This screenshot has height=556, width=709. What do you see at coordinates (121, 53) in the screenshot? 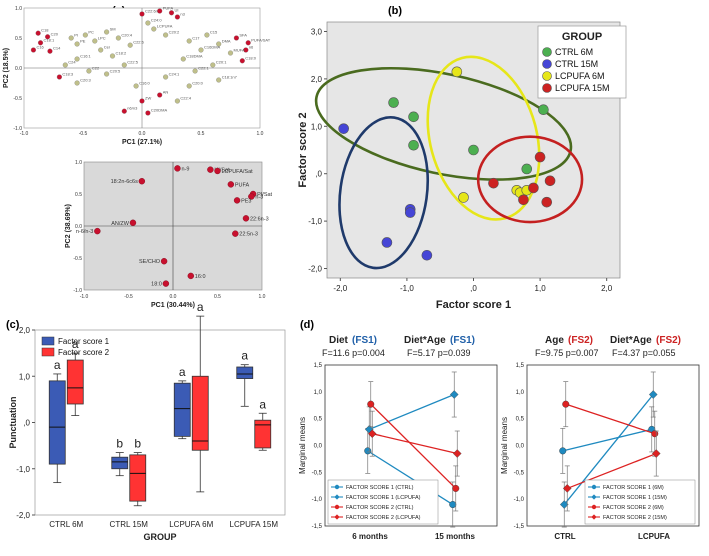
I see `a1-point-label: C18:2` at bounding box center [121, 53].